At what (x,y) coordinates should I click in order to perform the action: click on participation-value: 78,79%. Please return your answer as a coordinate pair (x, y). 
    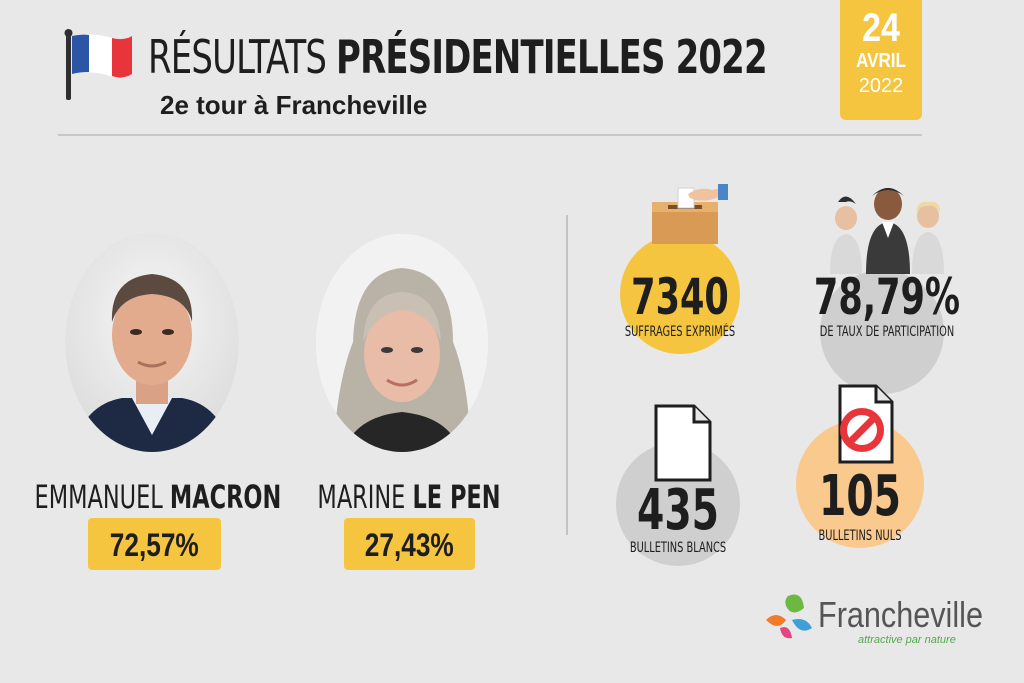
    Looking at the image, I should click on (887, 297).